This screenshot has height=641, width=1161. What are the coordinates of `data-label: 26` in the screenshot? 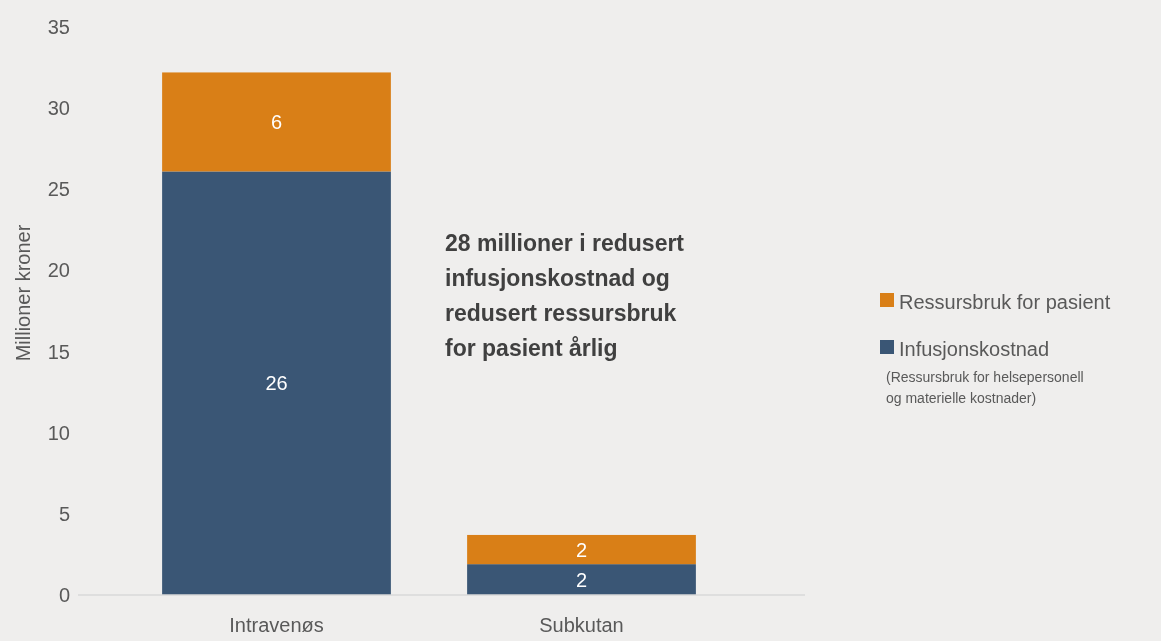 It's located at (276, 383).